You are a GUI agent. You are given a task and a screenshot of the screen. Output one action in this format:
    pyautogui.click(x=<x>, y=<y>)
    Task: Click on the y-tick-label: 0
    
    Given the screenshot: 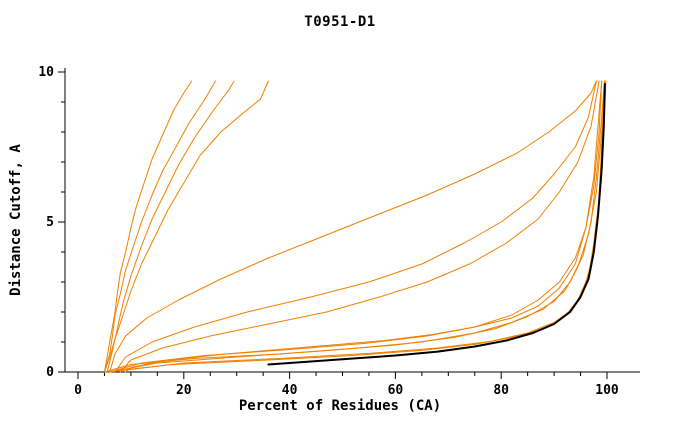 What is the action you would take?
    pyautogui.click(x=50, y=372)
    